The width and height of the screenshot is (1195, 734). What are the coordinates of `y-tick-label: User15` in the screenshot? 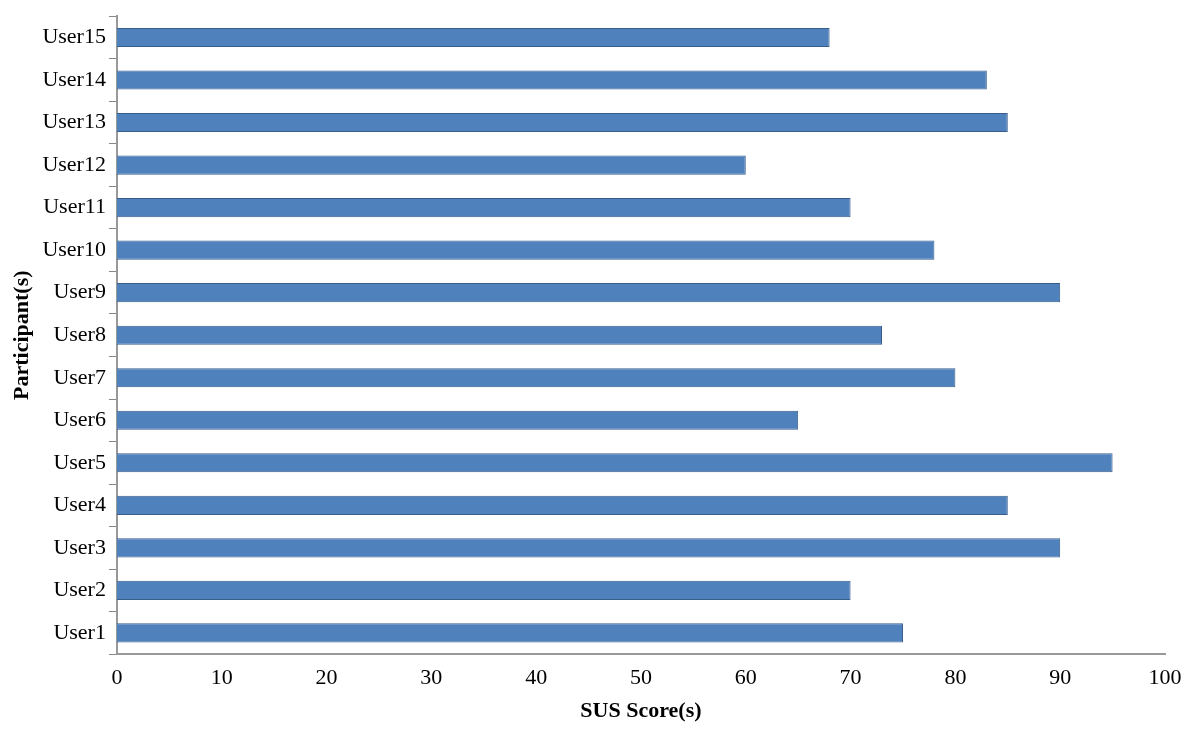 It's located at (74, 36).